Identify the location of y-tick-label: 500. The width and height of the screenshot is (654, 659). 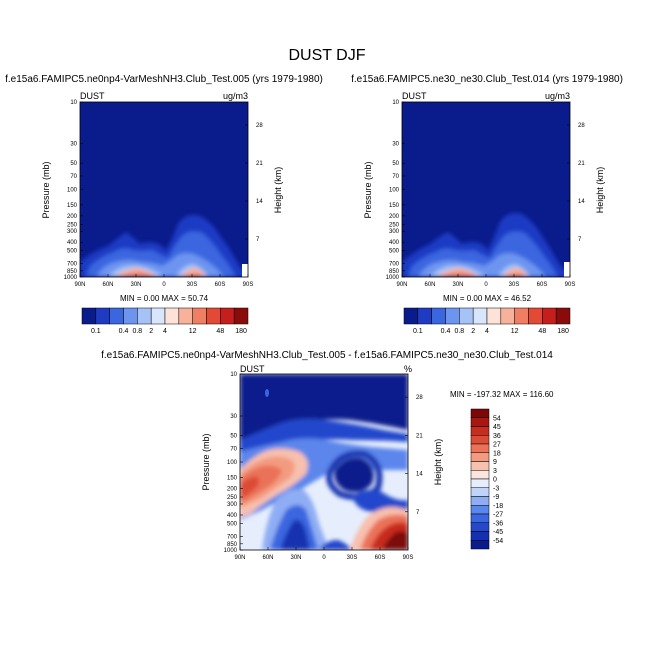
(72, 252).